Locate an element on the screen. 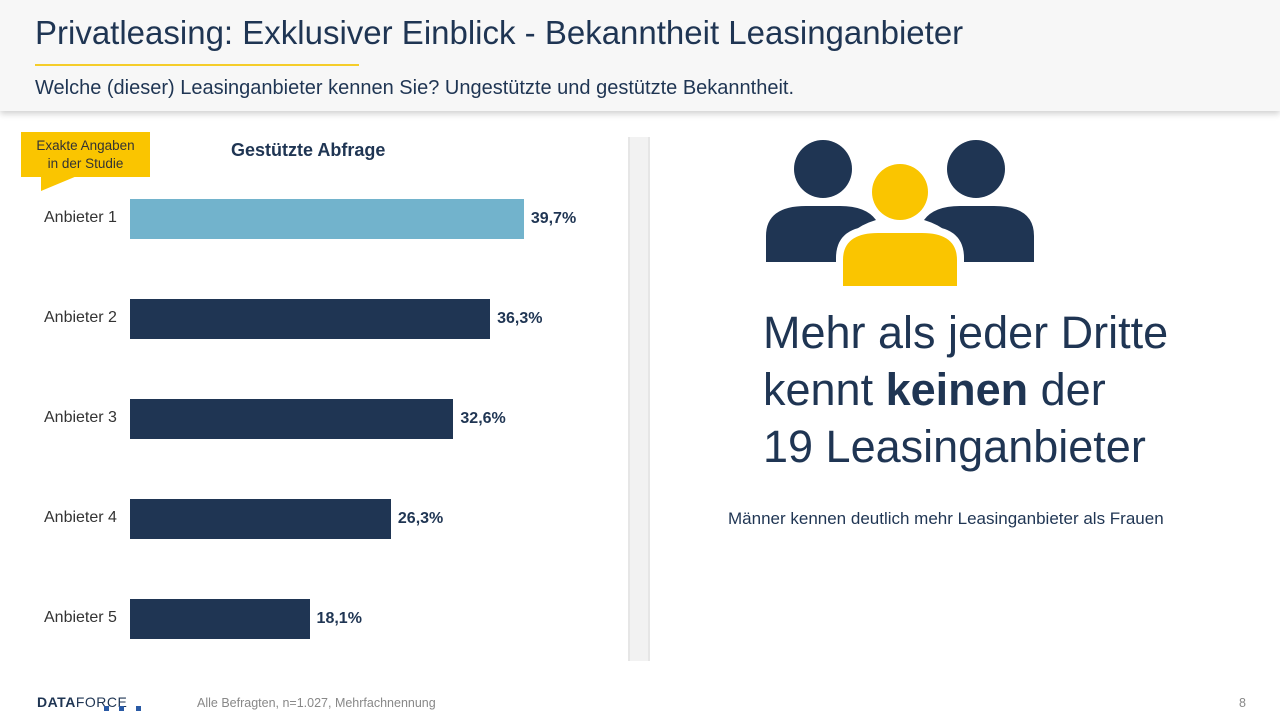 The width and height of the screenshot is (1280, 720). headline-text: kennt is located at coordinates (824, 389).